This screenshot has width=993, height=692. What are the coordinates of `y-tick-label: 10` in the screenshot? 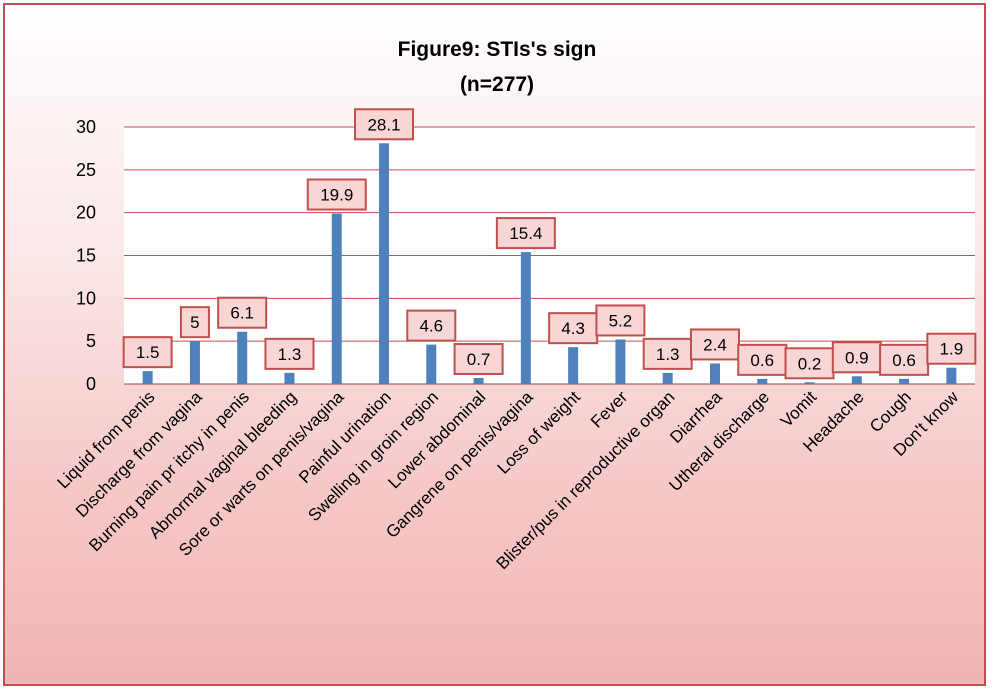 It's located at (86, 298).